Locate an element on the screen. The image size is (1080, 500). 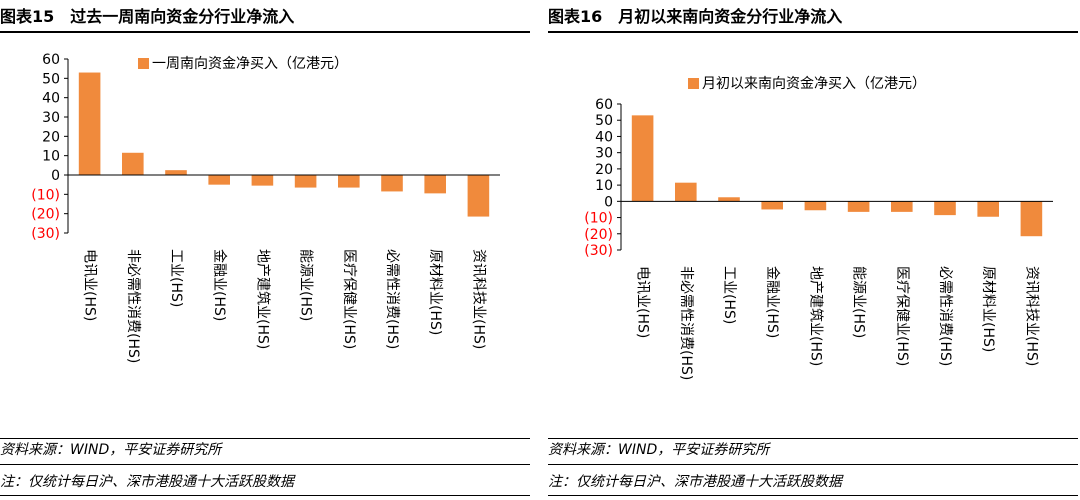
figure-title-text: 月初以来南向资金分行业净流入 is located at coordinates (730, 16).